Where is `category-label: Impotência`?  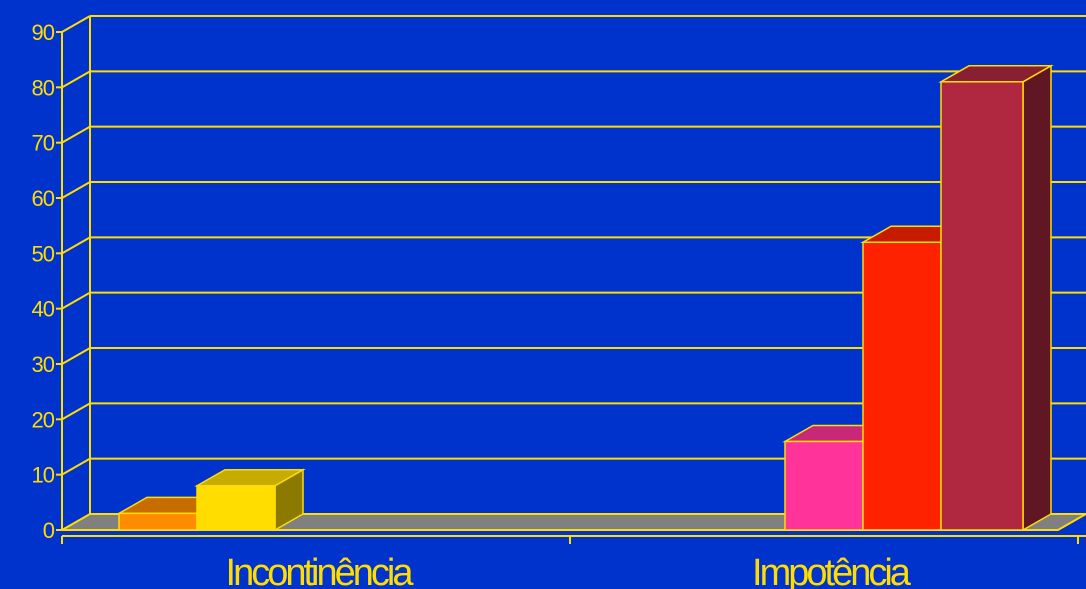
category-label: Impotência is located at coordinates (832, 570).